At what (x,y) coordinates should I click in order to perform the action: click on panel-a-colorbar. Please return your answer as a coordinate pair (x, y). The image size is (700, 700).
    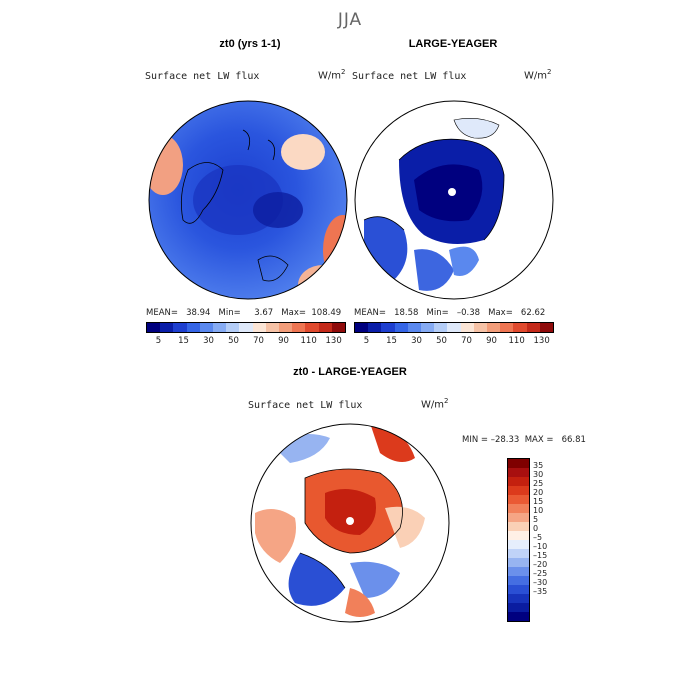
    Looking at the image, I should click on (246, 327).